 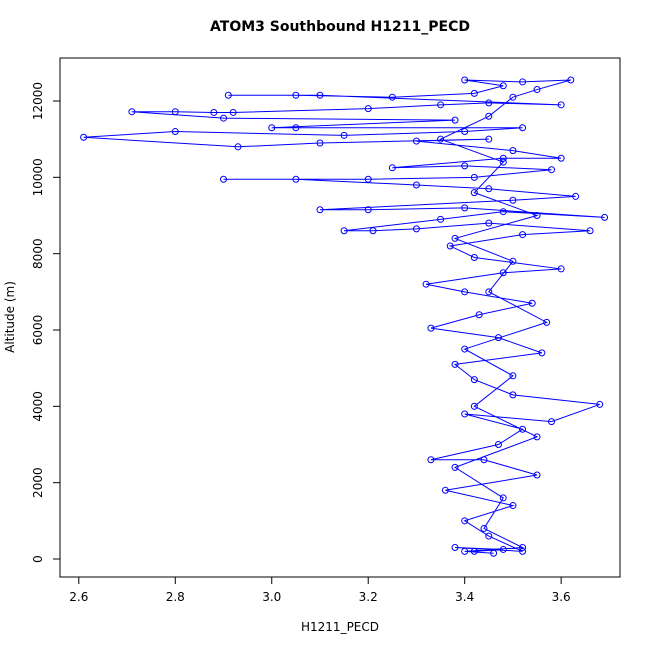 I want to click on chart-title: ATOM3 Southbound H1211_PECD, so click(x=340, y=27).